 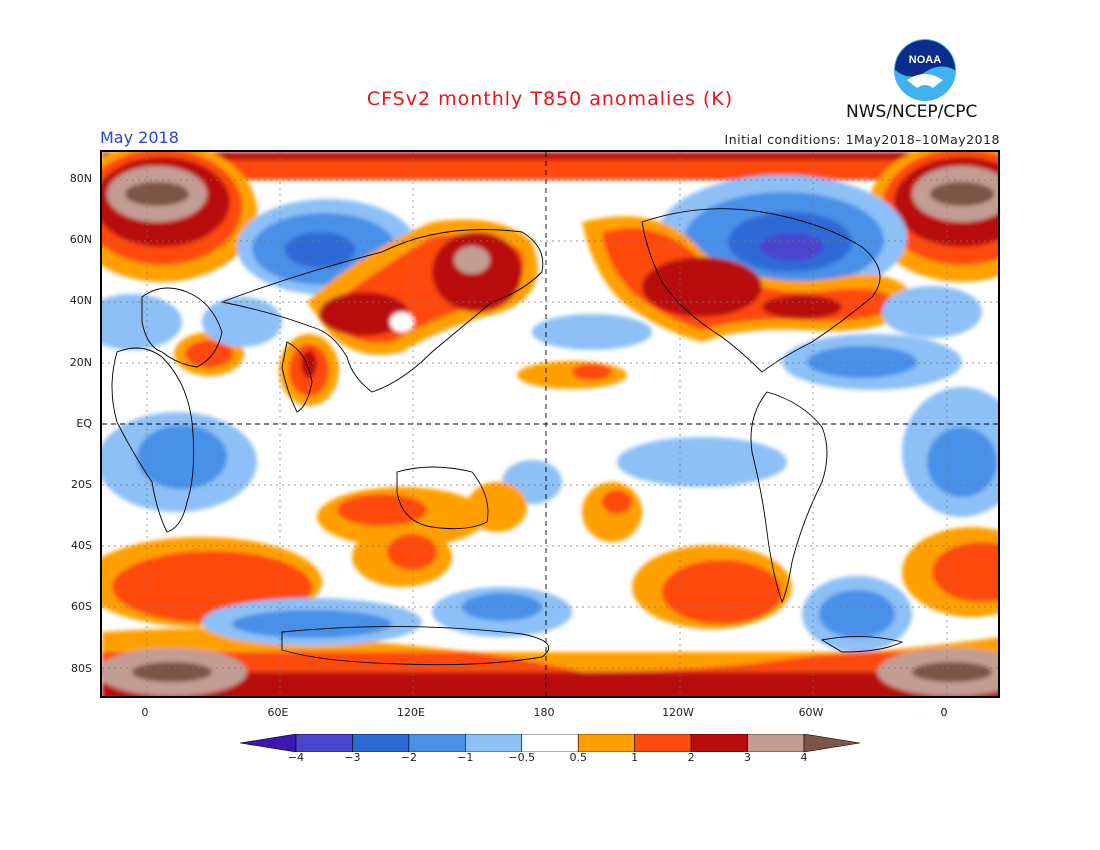 I want to click on colorbar-tick-label: 3, so click(x=748, y=757).